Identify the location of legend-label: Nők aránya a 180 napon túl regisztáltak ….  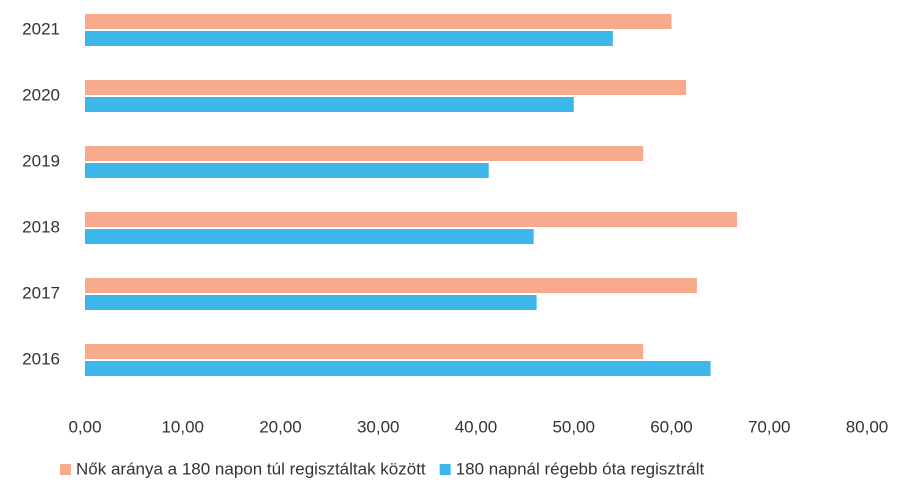
(251, 468).